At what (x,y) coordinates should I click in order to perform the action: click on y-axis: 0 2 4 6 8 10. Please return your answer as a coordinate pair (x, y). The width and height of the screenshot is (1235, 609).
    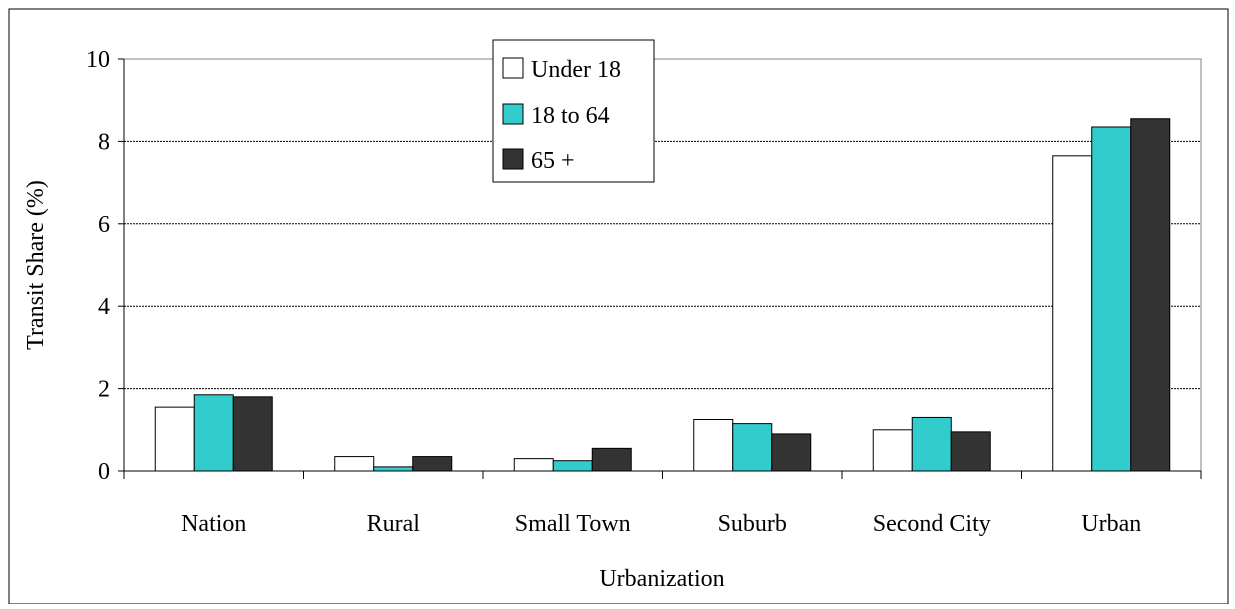
    Looking at the image, I should click on (105, 266).